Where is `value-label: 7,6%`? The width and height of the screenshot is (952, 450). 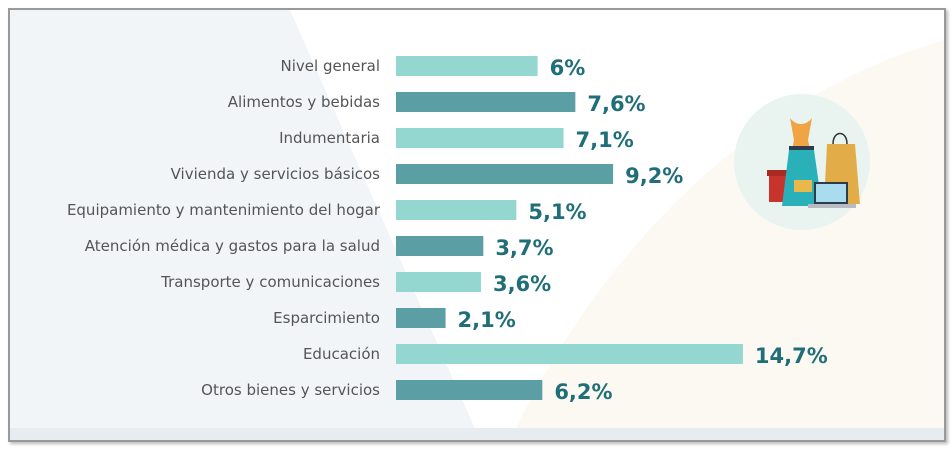
value-label: 7,6% is located at coordinates (616, 104).